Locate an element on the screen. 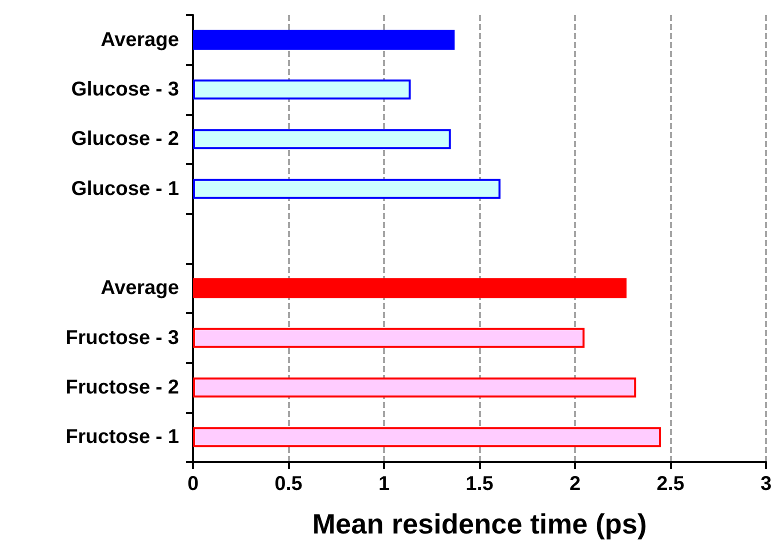 Image resolution: width=780 pixels, height=559 pixels. y-tick-label: Fructose - 2 is located at coordinates (122, 387).